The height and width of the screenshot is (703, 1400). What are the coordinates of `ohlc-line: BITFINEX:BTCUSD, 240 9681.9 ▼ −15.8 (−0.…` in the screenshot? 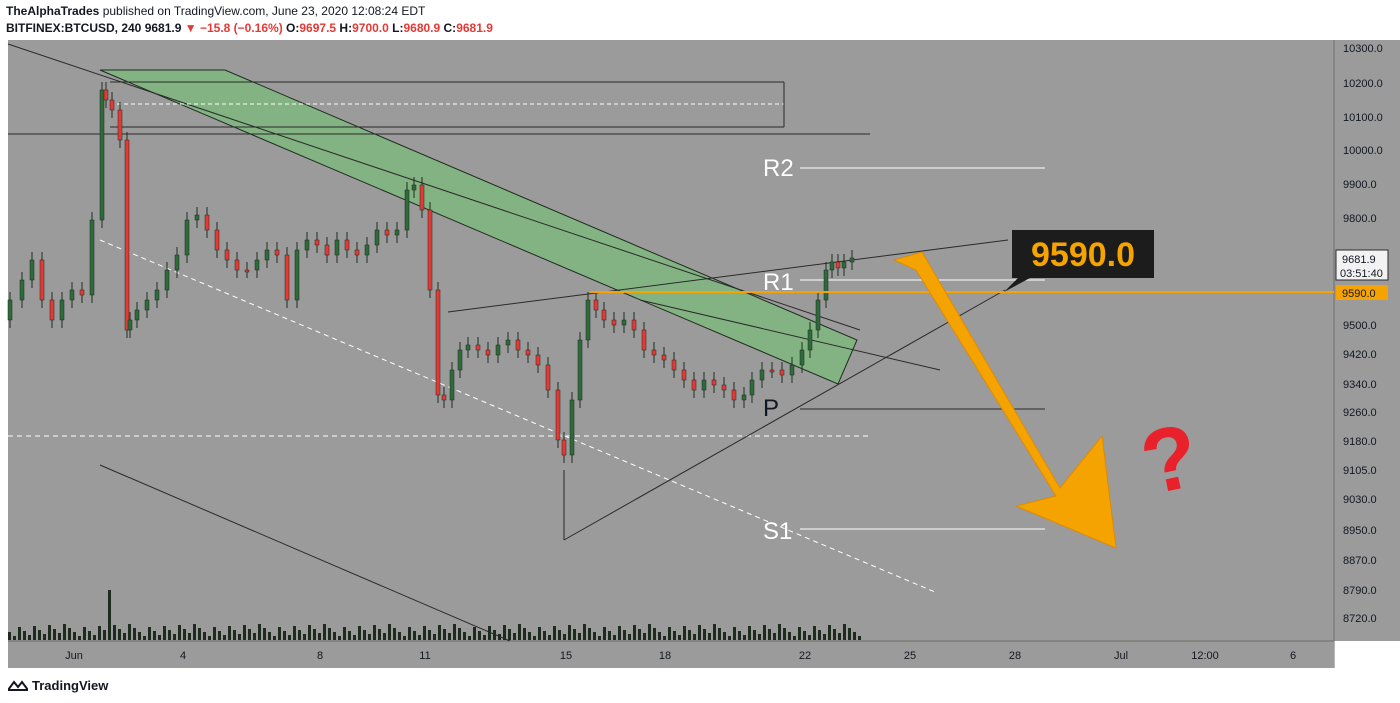 It's located at (249, 28).